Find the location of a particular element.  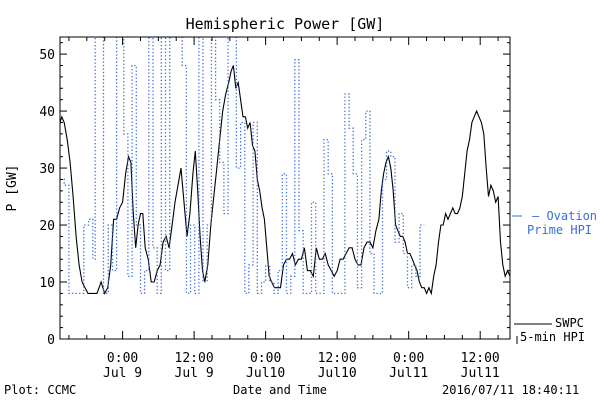

y-tick-label: 20 is located at coordinates (47, 226).